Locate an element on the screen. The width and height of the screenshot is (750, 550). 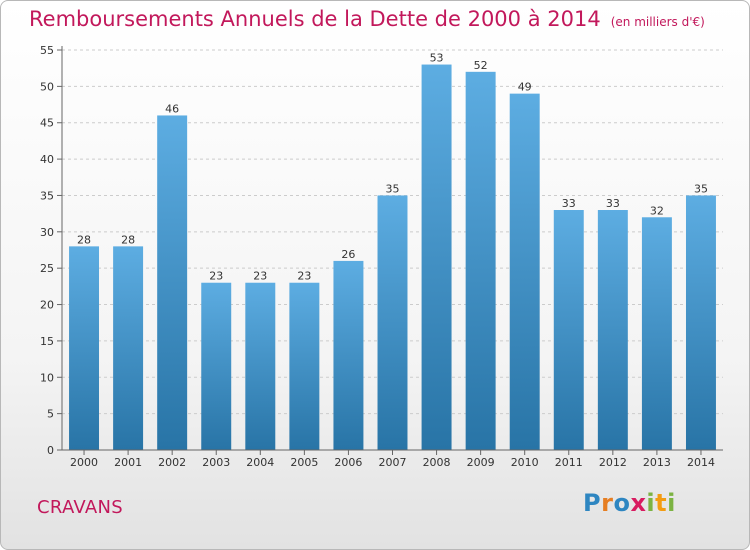
x-tick-label-2003: 2003 is located at coordinates (216, 462).